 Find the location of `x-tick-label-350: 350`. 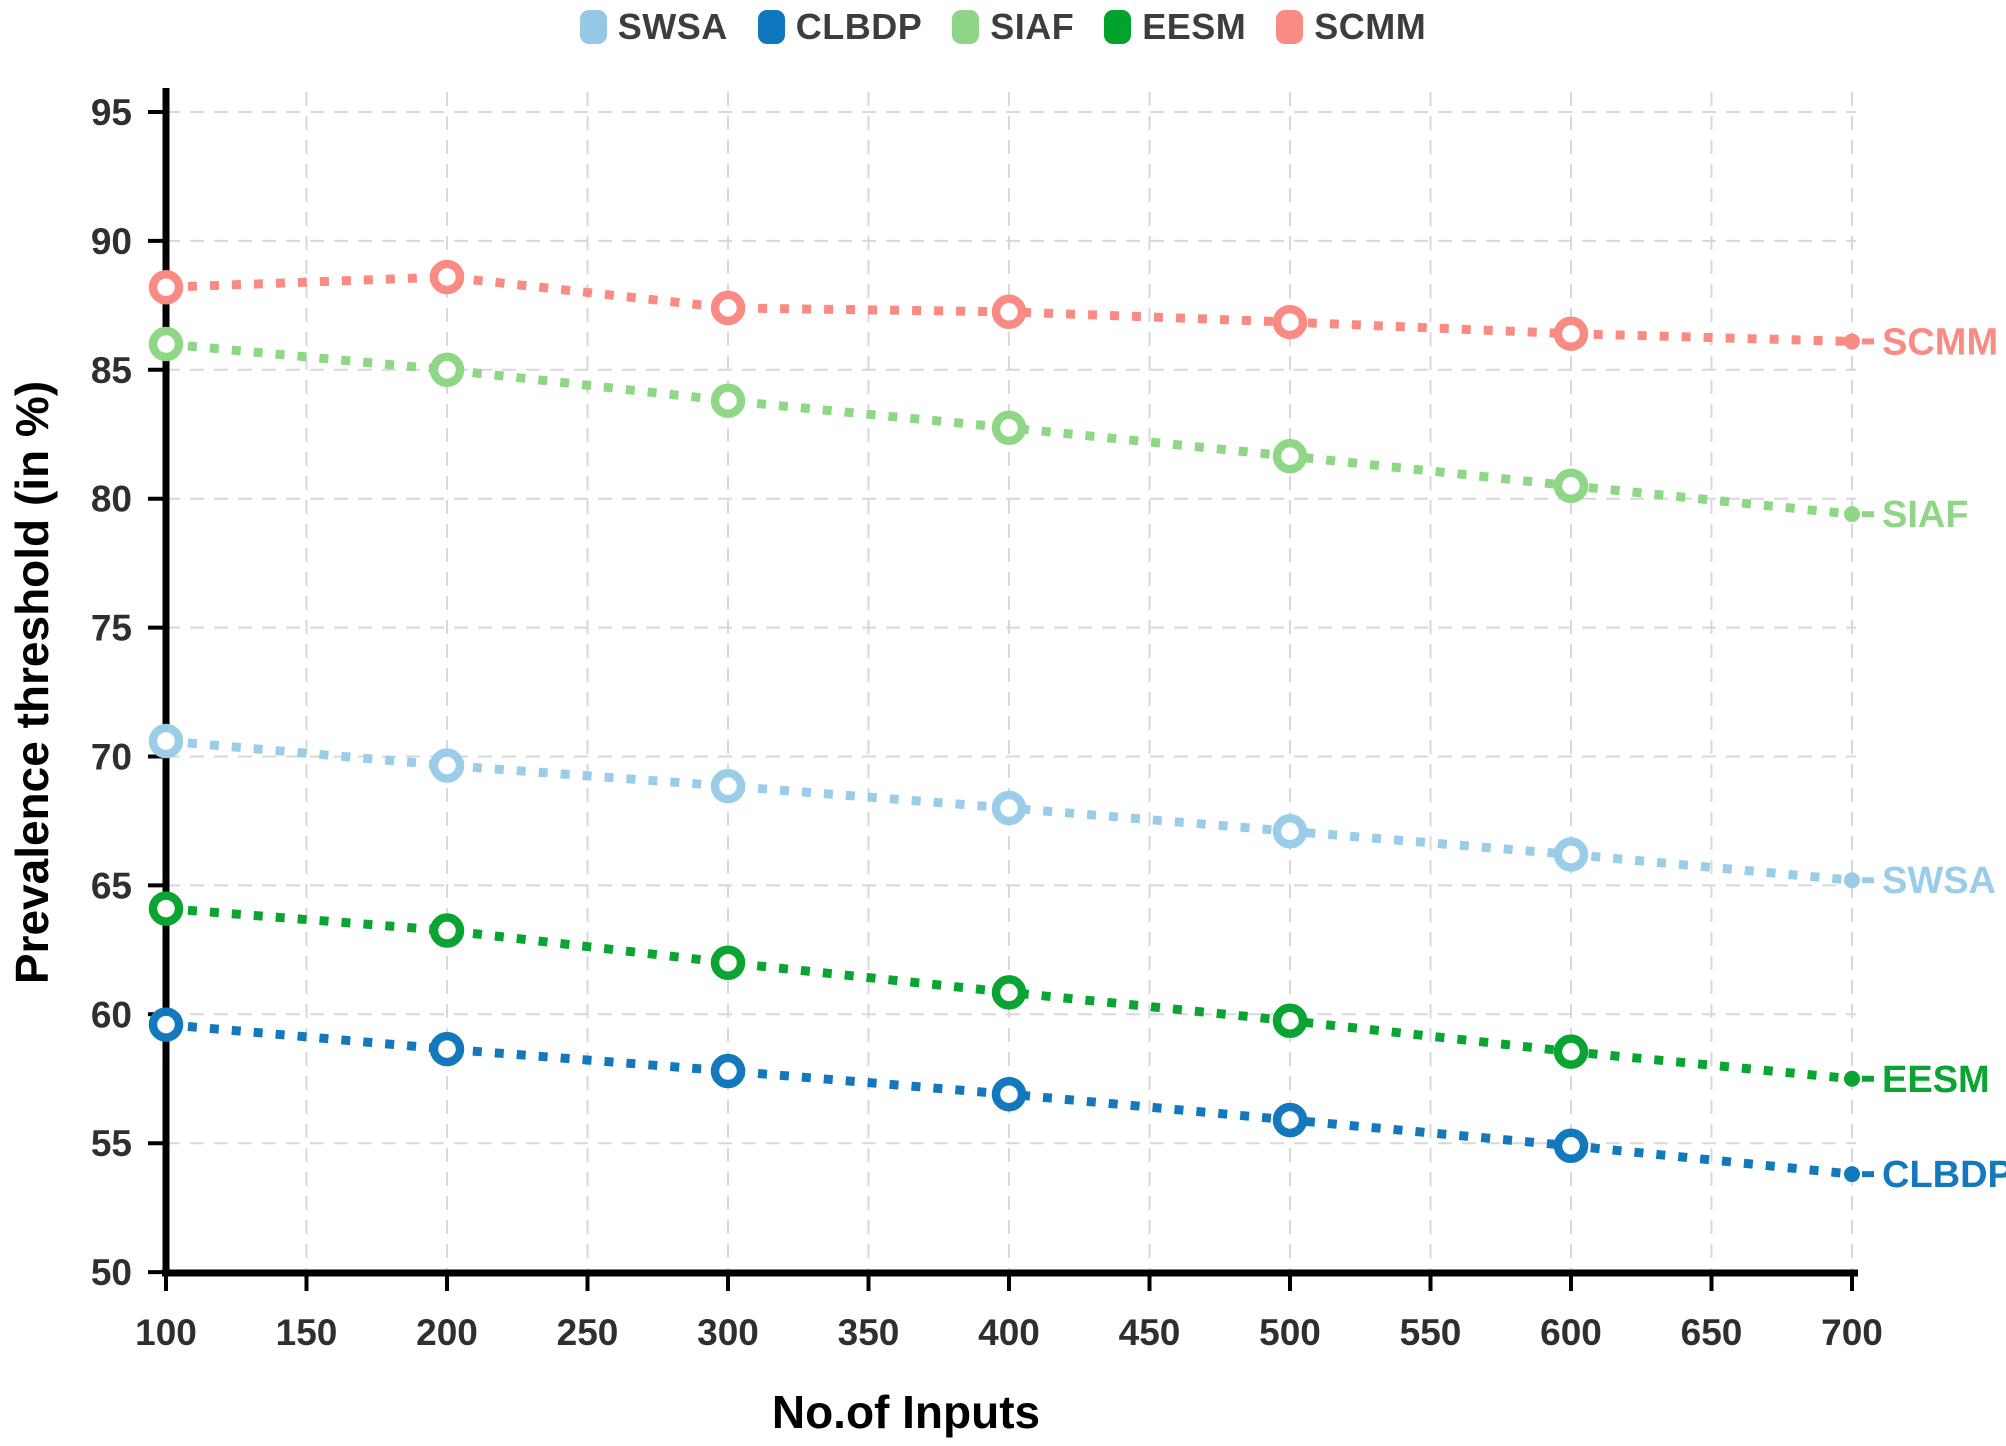

x-tick-label-350: 350 is located at coordinates (869, 1332).